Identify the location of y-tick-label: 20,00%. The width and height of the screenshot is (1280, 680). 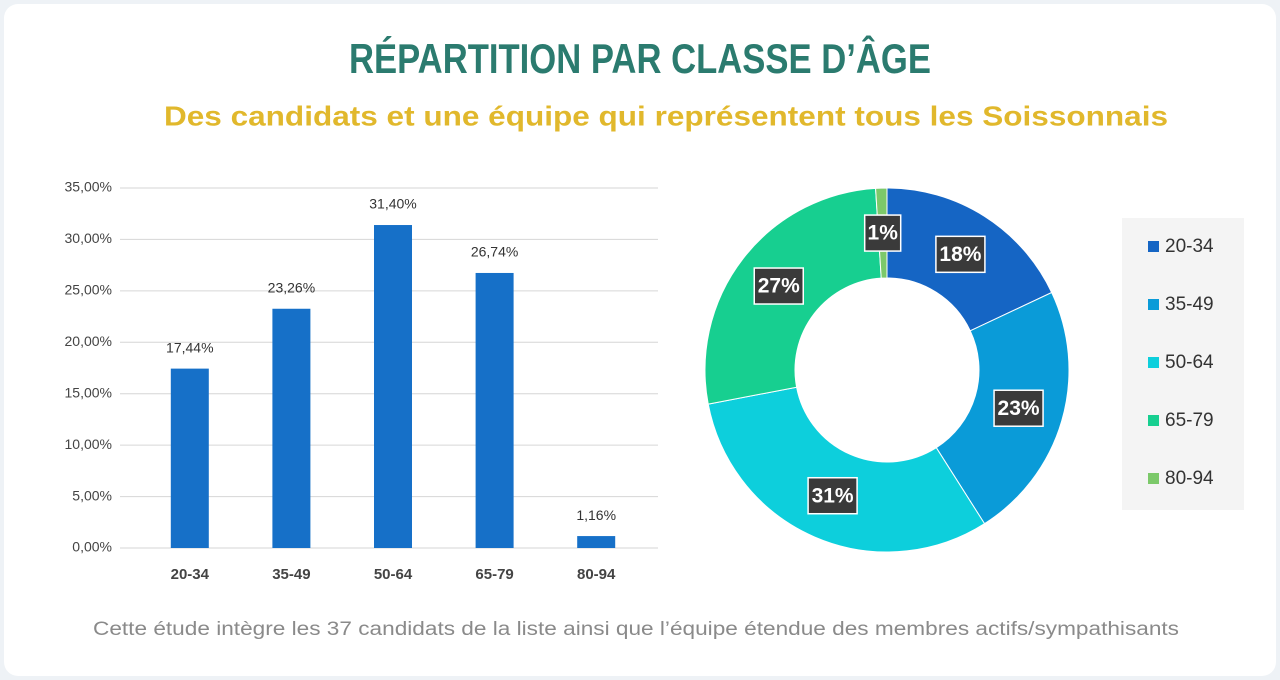
(88, 341).